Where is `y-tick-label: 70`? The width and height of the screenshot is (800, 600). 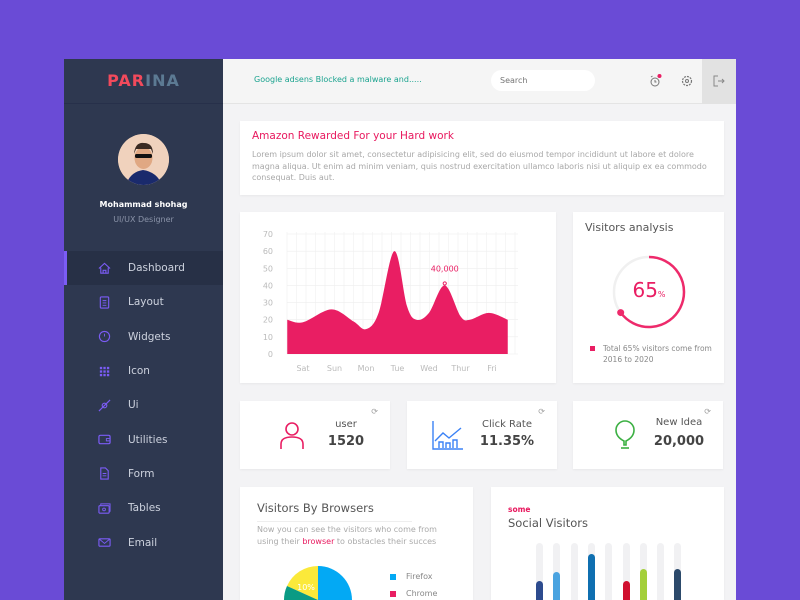
y-tick-label: 70 is located at coordinates (268, 234).